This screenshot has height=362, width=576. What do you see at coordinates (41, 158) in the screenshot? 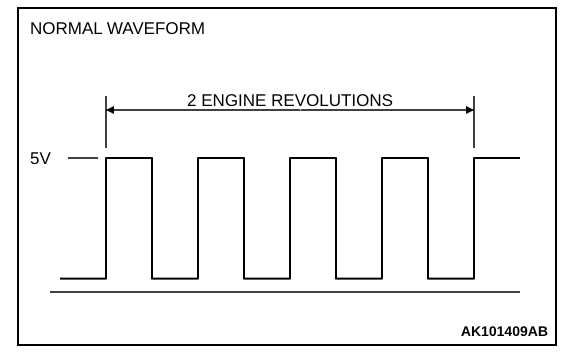
I see `ref-line-label: 5V` at bounding box center [41, 158].